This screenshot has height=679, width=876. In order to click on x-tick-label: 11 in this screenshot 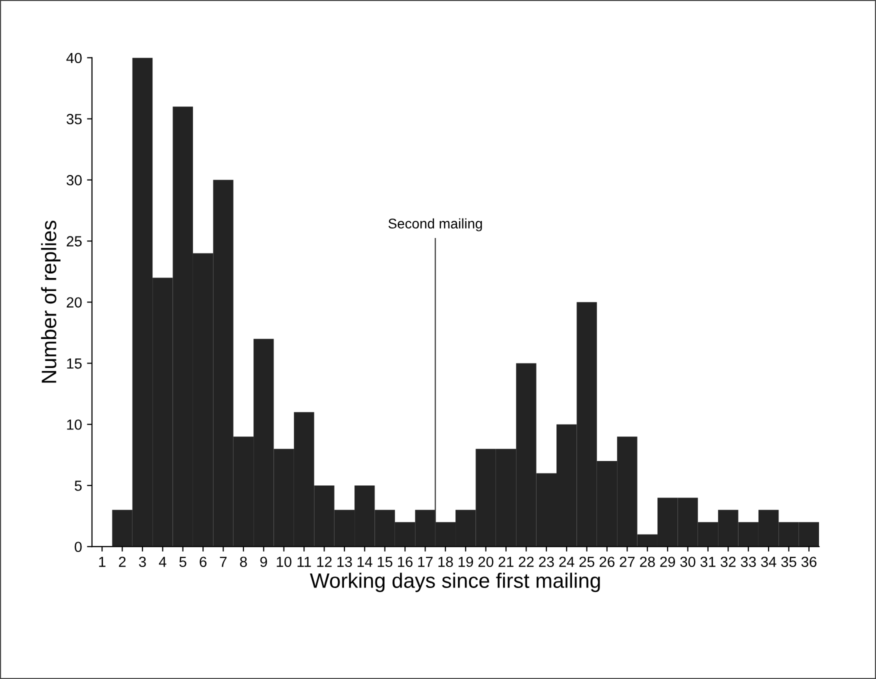, I will do `click(304, 561)`.